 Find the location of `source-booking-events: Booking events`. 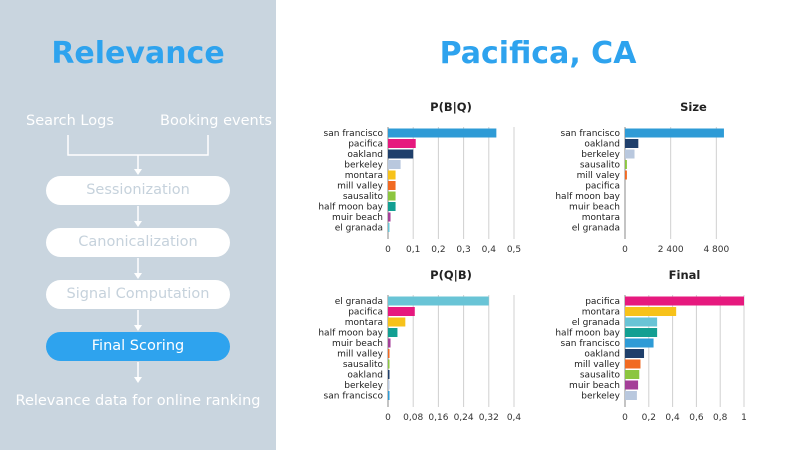

source-booking-events: Booking events is located at coordinates (216, 121).